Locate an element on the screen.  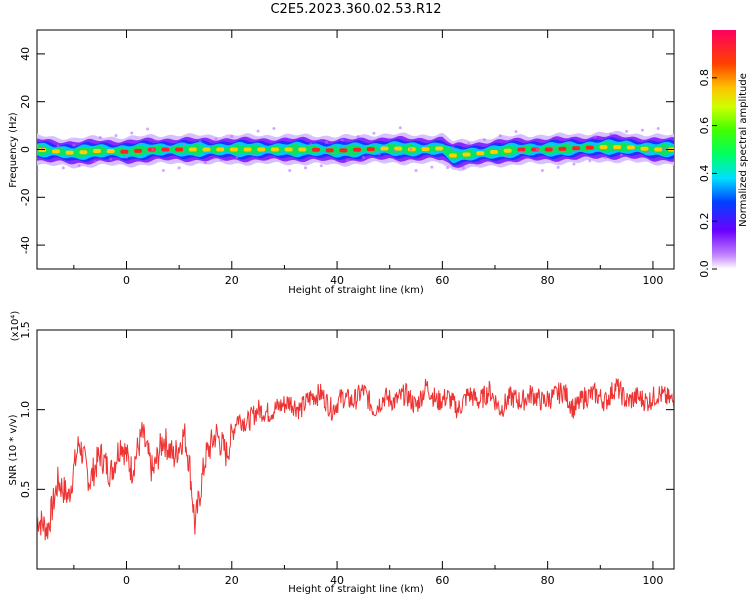
y-tick-label: 1.0 is located at coordinates (25, 410).